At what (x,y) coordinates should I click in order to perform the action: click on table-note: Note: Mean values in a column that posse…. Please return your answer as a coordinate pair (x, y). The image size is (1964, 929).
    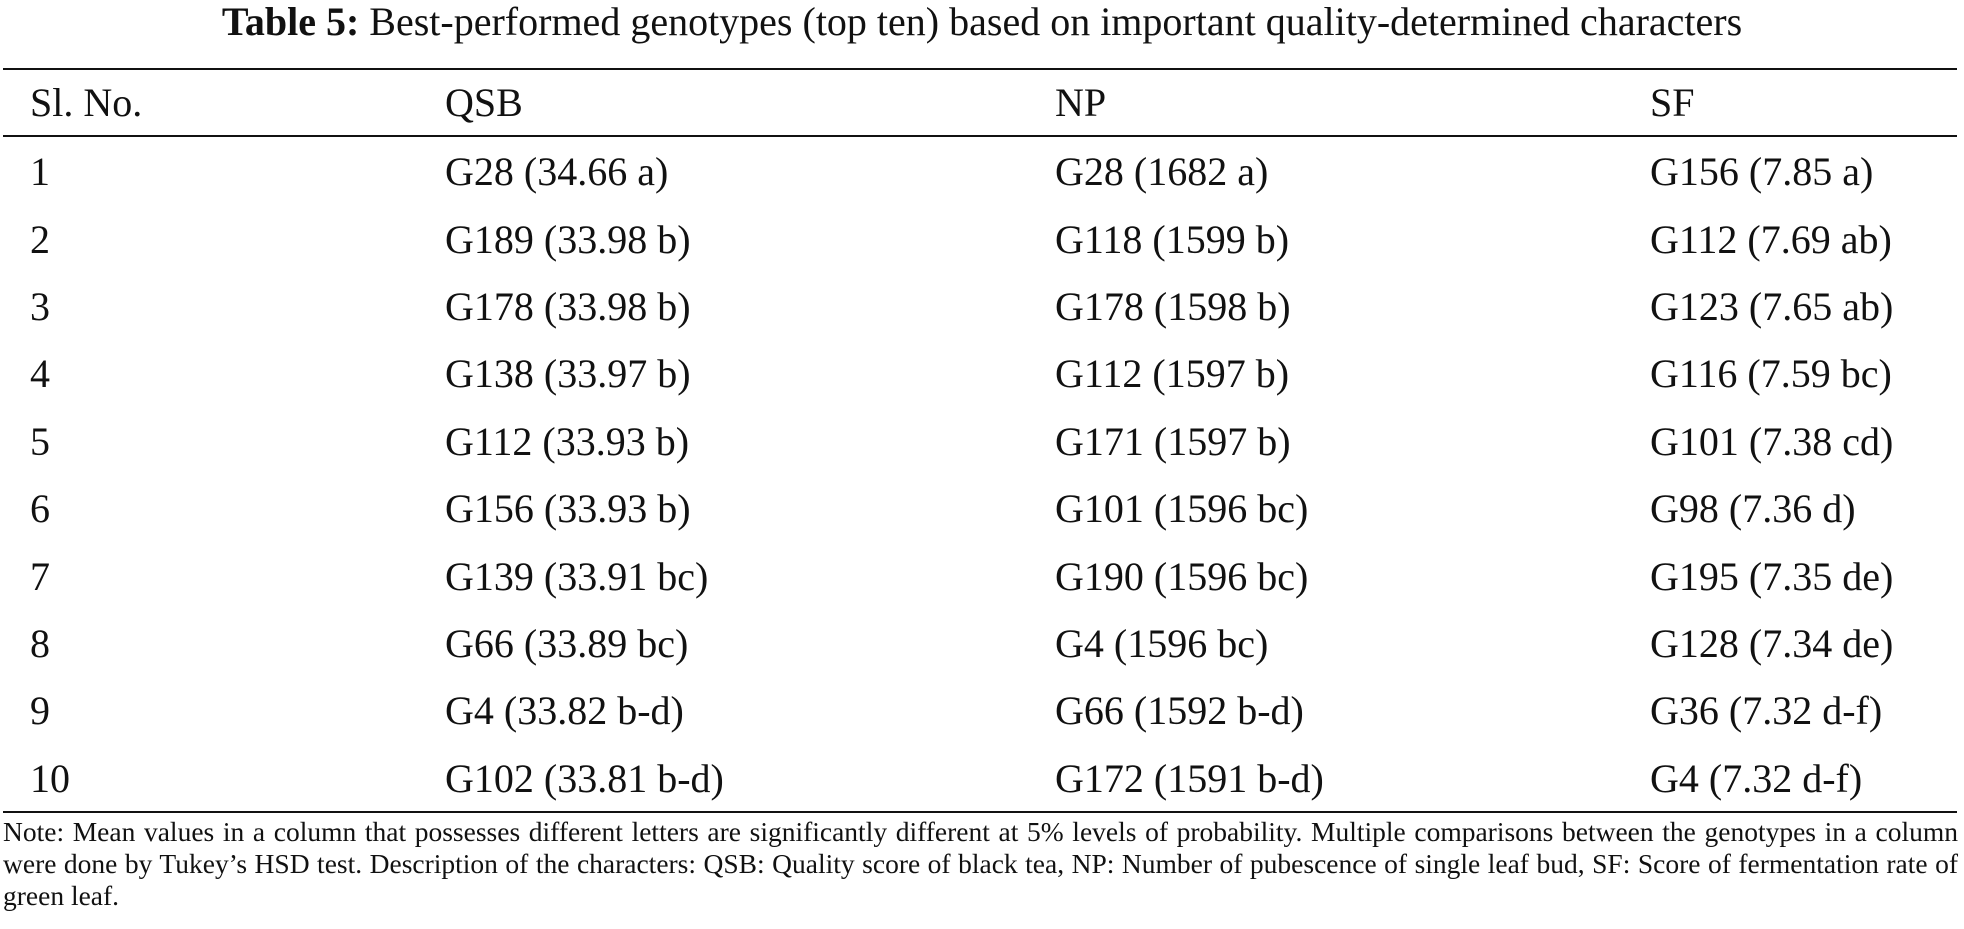
    Looking at the image, I should click on (980, 863).